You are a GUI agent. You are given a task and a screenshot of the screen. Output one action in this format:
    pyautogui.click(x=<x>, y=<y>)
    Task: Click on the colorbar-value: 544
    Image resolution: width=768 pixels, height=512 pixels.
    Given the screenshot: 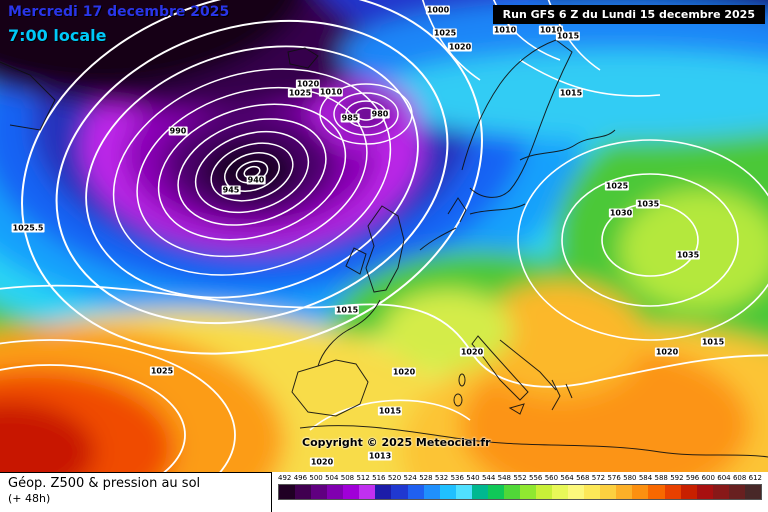 What is the action you would take?
    pyautogui.click(x=488, y=478)
    